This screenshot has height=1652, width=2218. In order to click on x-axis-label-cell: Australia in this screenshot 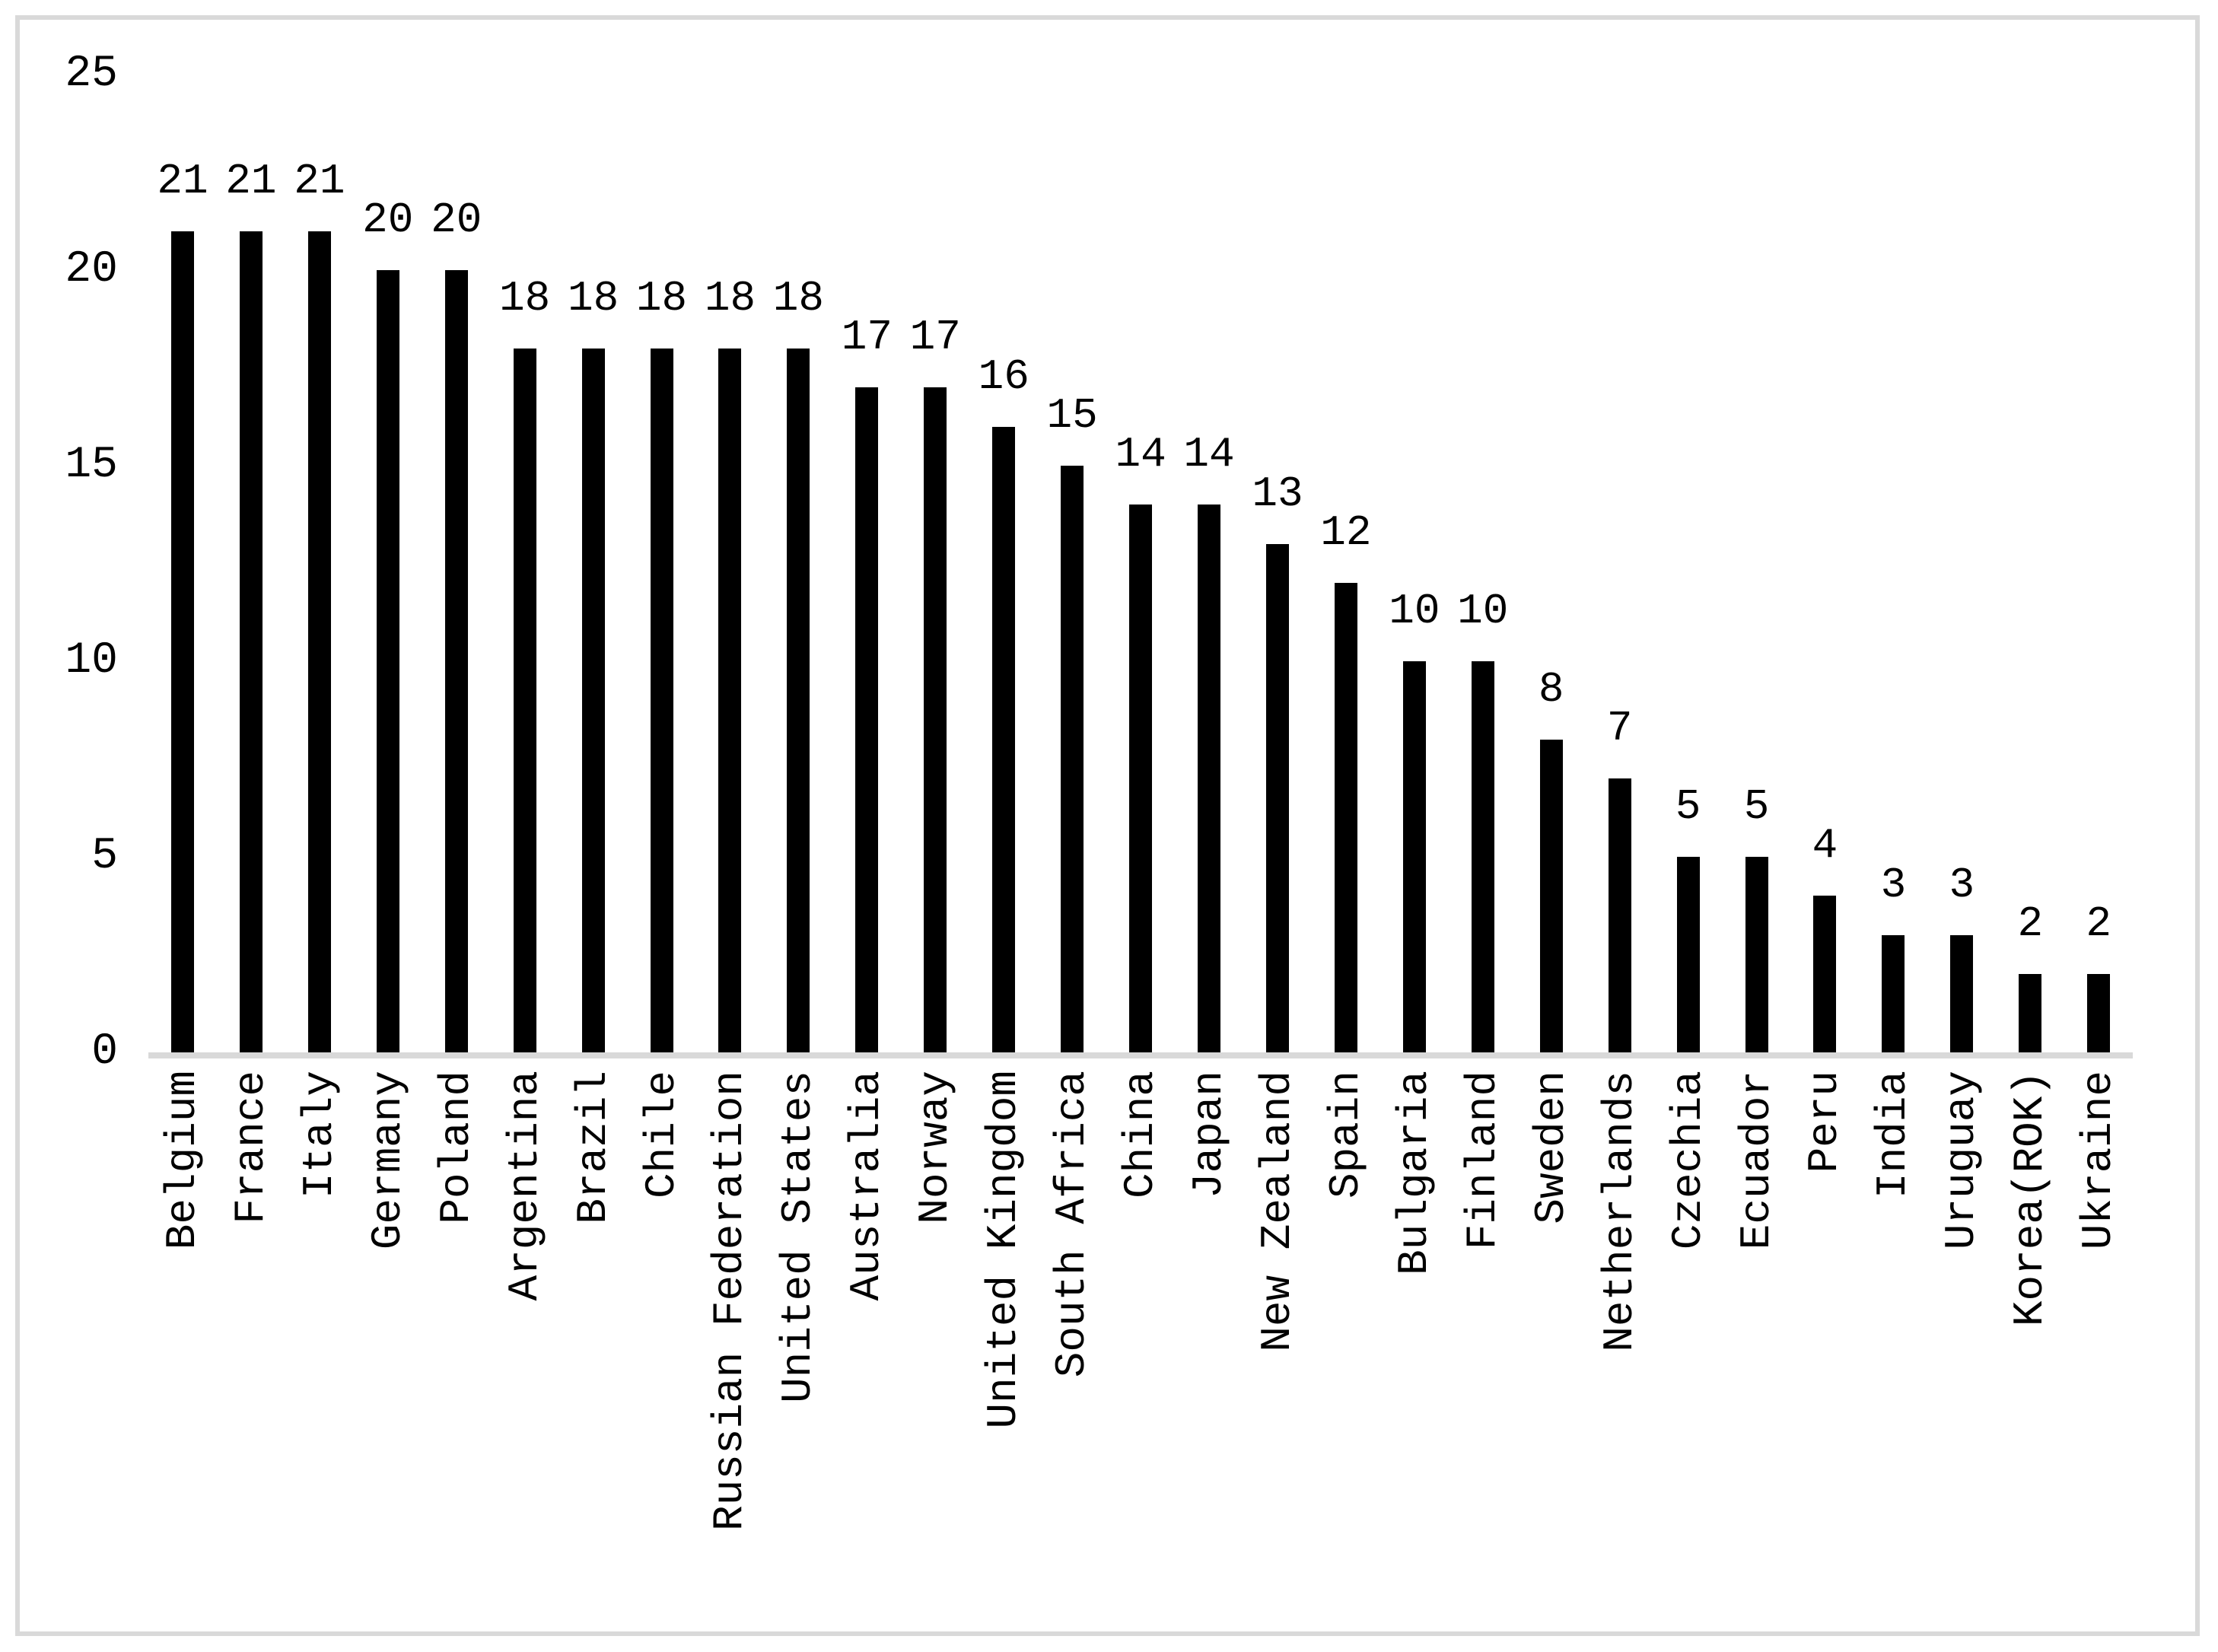, I will do `click(866, 1352)`.